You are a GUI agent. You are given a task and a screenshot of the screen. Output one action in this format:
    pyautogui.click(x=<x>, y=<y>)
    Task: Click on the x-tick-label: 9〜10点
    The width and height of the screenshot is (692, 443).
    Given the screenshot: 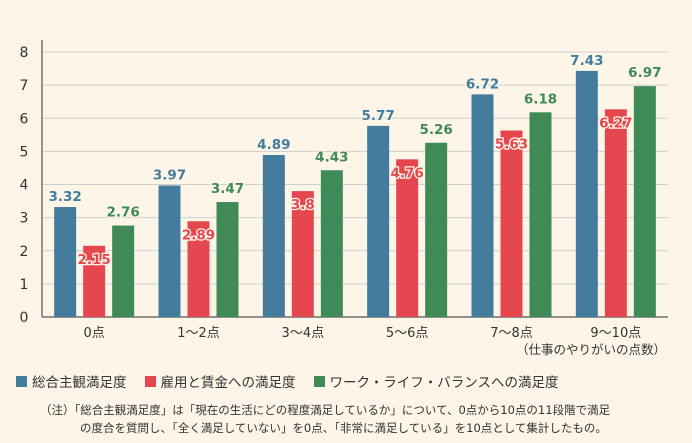 What is the action you would take?
    pyautogui.click(x=615, y=333)
    